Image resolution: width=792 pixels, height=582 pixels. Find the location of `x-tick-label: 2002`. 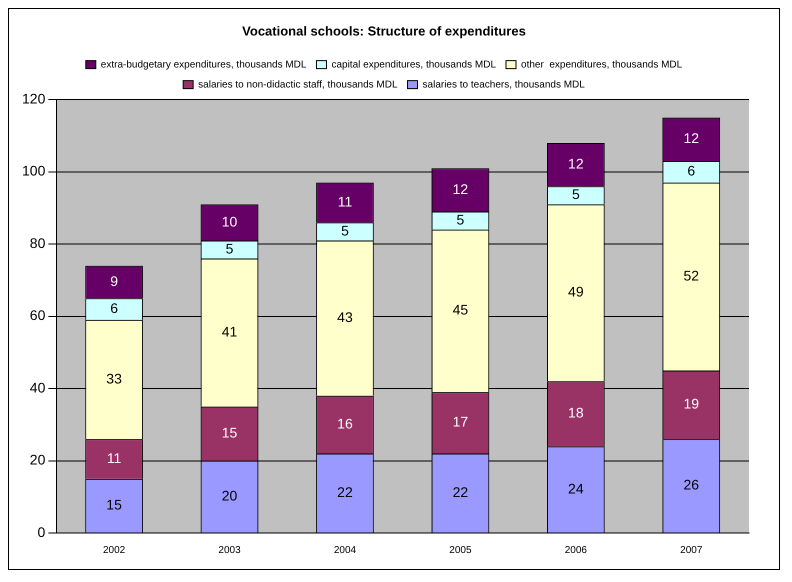

x-tick-label: 2002 is located at coordinates (114, 550).